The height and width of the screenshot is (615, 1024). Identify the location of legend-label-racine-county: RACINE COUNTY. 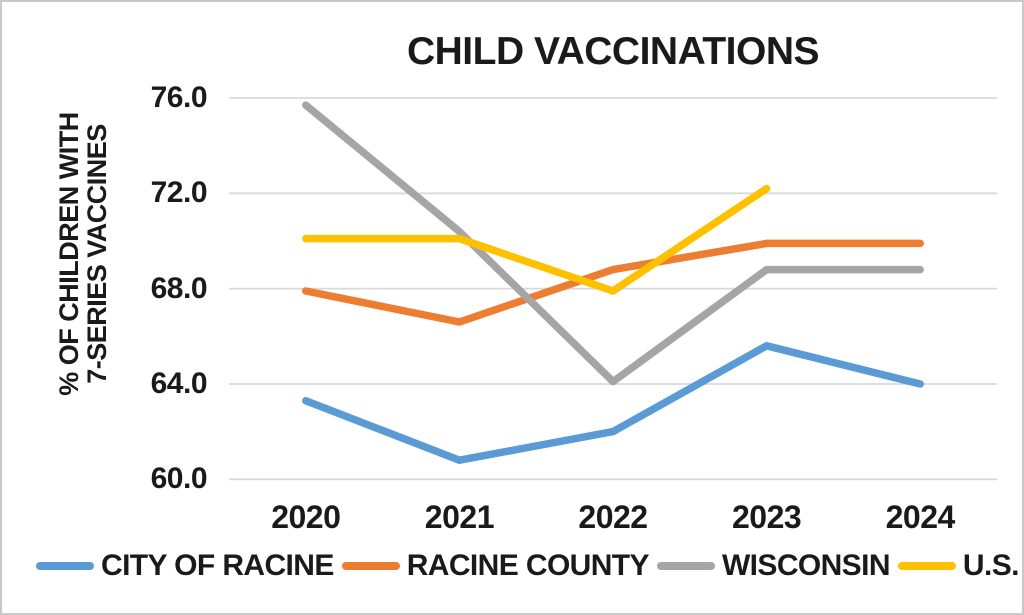
(528, 565).